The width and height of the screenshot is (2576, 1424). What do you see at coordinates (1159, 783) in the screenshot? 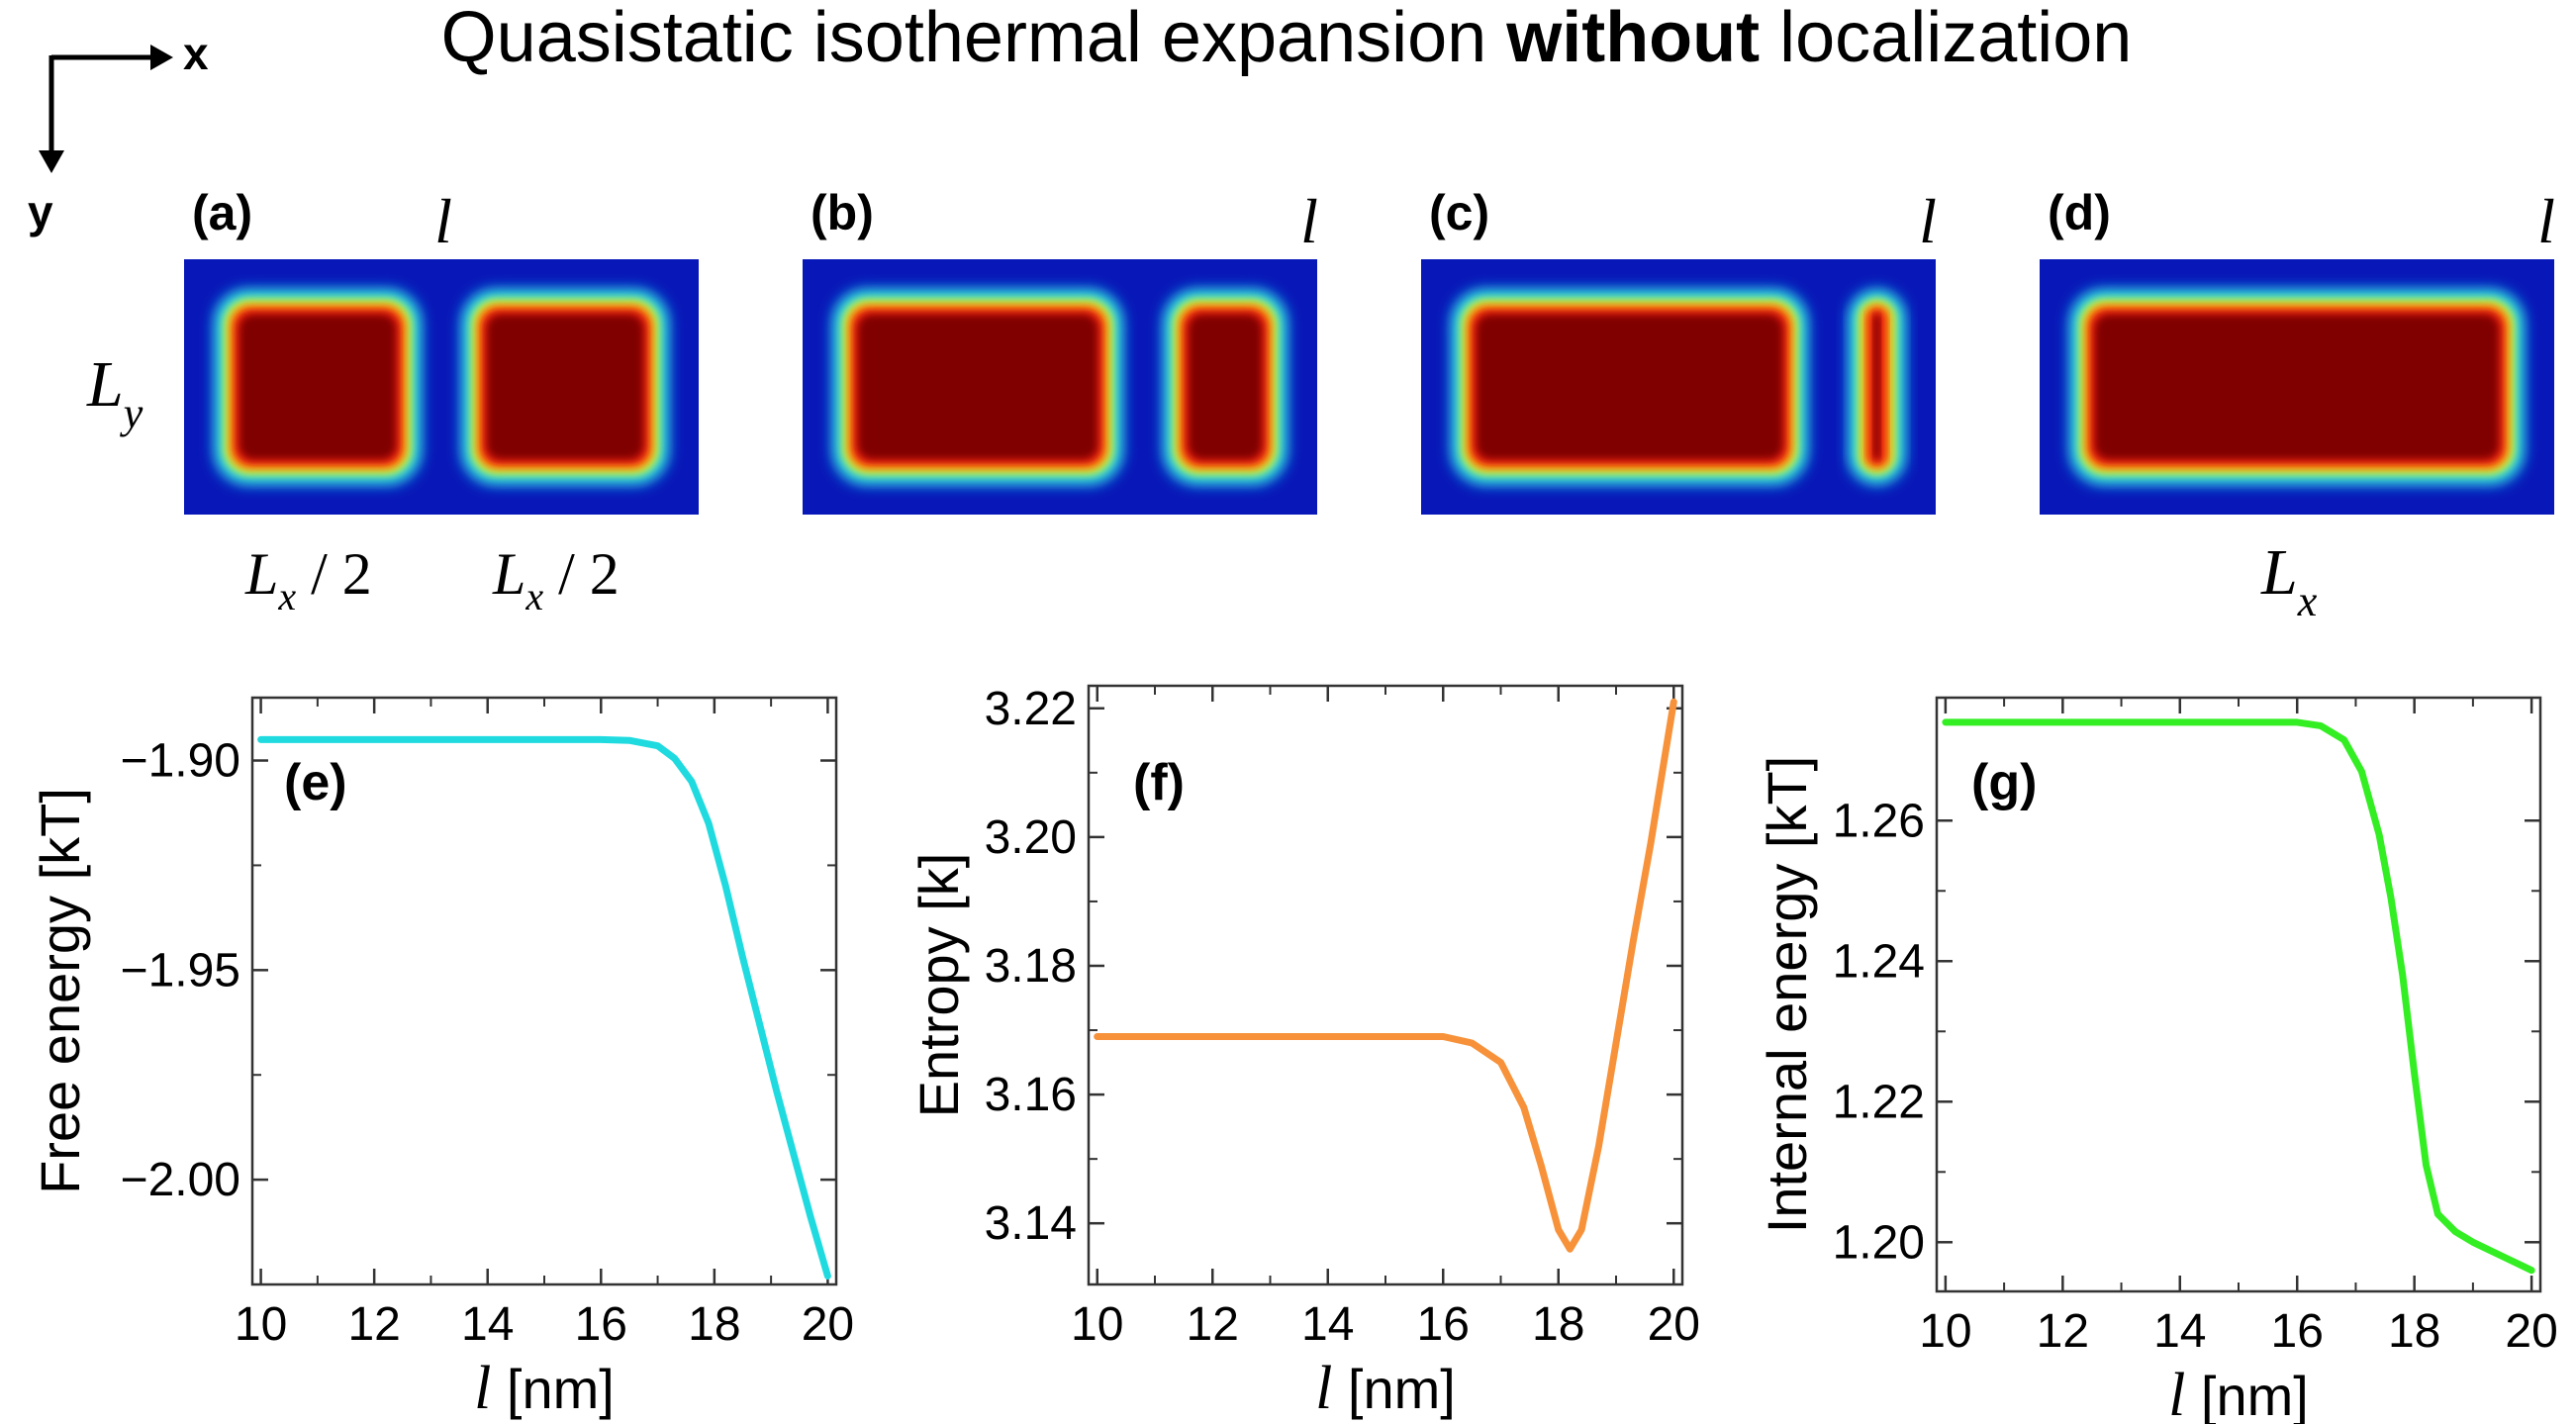
I see `chart-panel-label: (f)` at bounding box center [1159, 783].